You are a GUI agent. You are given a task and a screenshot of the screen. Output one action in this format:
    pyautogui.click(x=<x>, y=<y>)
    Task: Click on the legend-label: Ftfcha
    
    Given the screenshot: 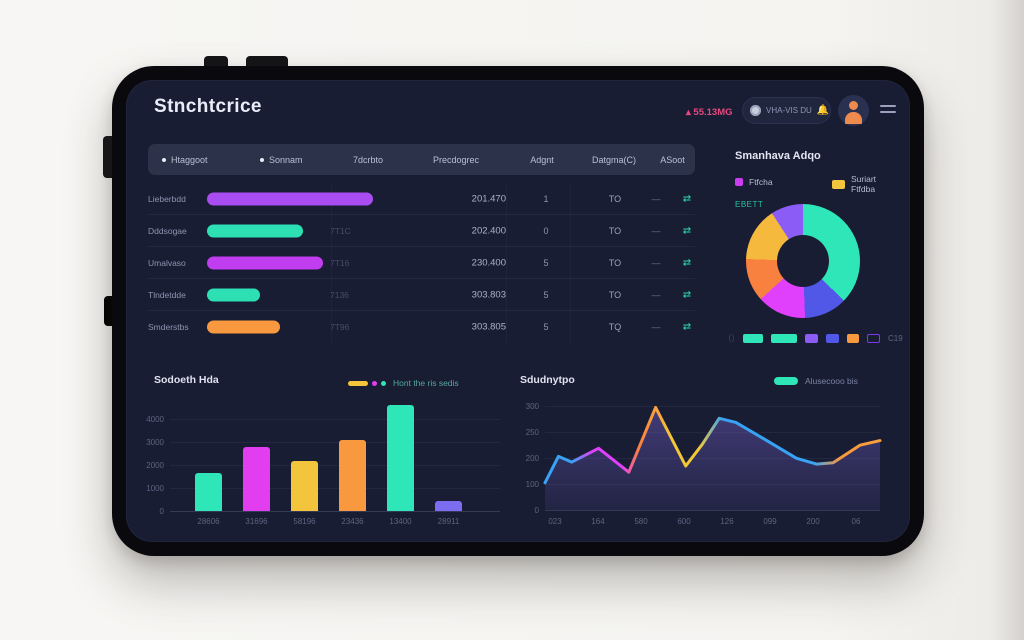 What is the action you would take?
    pyautogui.click(x=761, y=182)
    